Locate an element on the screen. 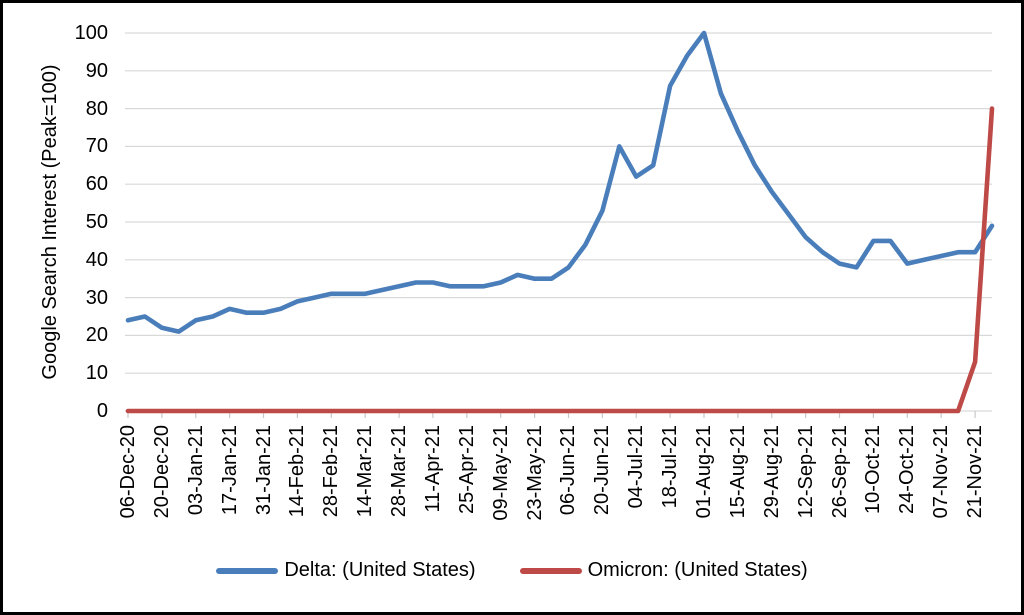  y-tick-label: 70 is located at coordinates (96, 146).